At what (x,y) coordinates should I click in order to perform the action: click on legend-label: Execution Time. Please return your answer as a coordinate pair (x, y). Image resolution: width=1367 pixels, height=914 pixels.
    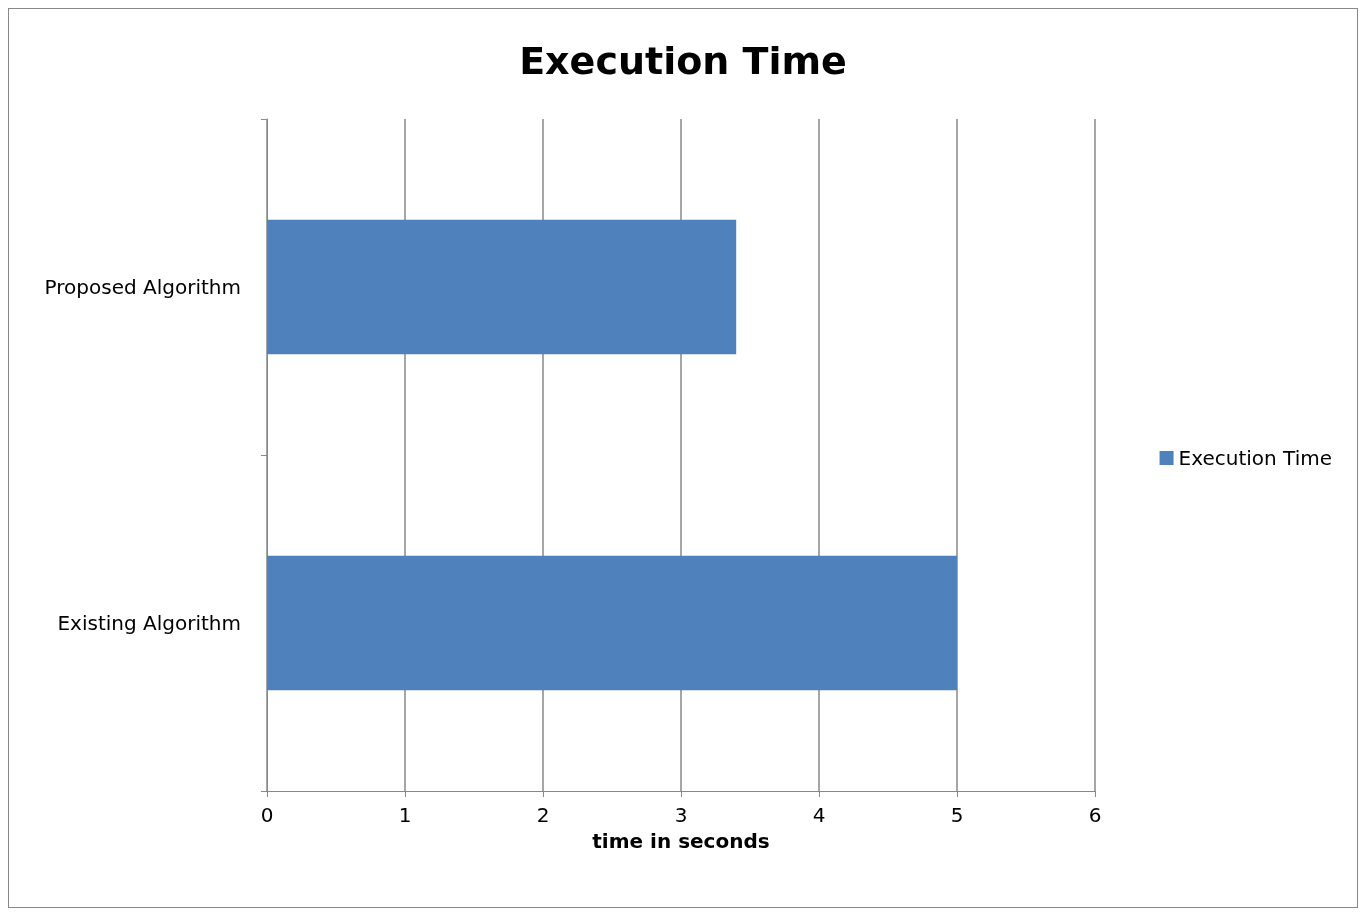
    Looking at the image, I should click on (1255, 458).